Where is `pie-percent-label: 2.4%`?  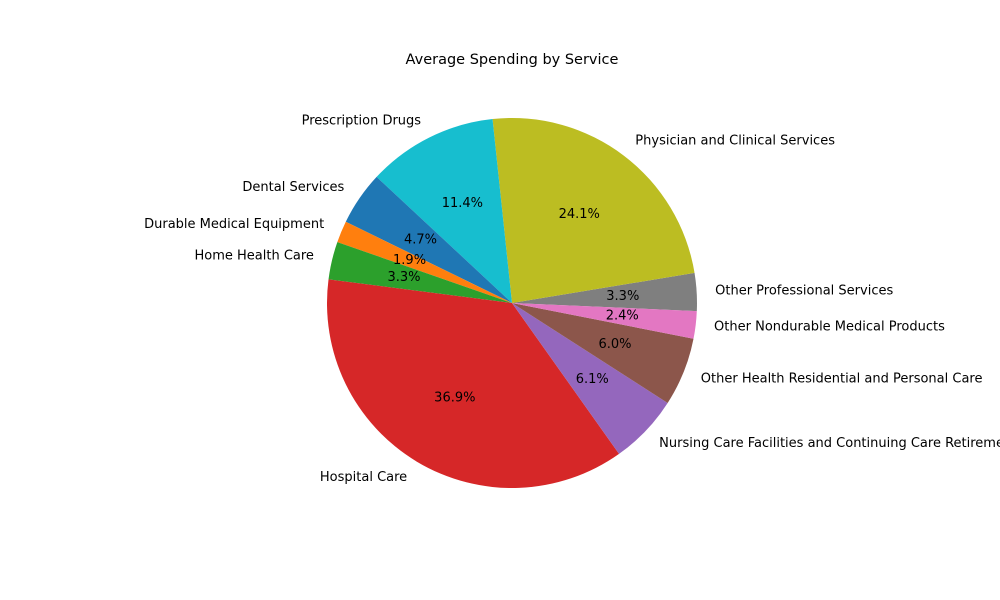 pie-percent-label: 2.4% is located at coordinates (622, 316).